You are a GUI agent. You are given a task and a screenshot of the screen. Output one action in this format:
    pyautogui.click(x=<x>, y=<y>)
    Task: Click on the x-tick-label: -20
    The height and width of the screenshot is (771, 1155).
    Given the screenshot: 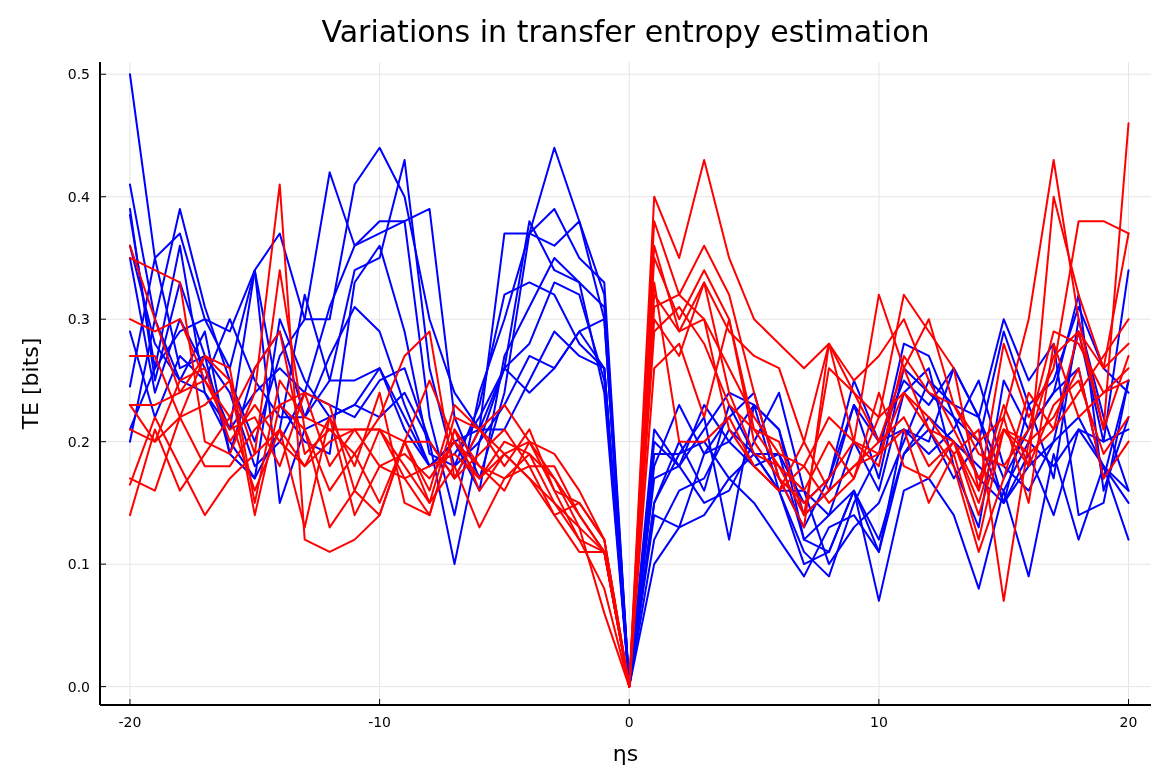 What is the action you would take?
    pyautogui.click(x=130, y=722)
    